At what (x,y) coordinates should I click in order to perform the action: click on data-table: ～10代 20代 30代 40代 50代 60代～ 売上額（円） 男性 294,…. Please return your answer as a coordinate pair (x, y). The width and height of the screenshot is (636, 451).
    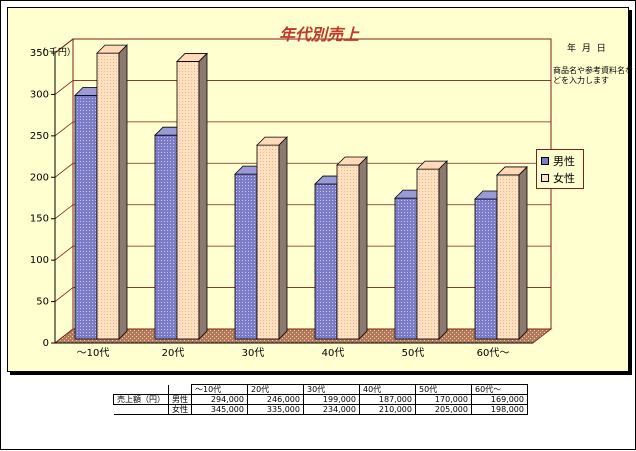
    Looking at the image, I should click on (320, 399).